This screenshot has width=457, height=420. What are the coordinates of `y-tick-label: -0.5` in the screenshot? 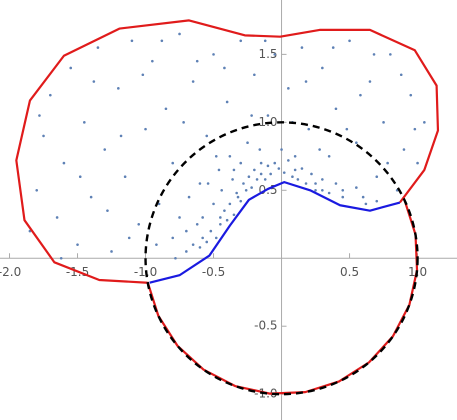 It's located at (265, 326).